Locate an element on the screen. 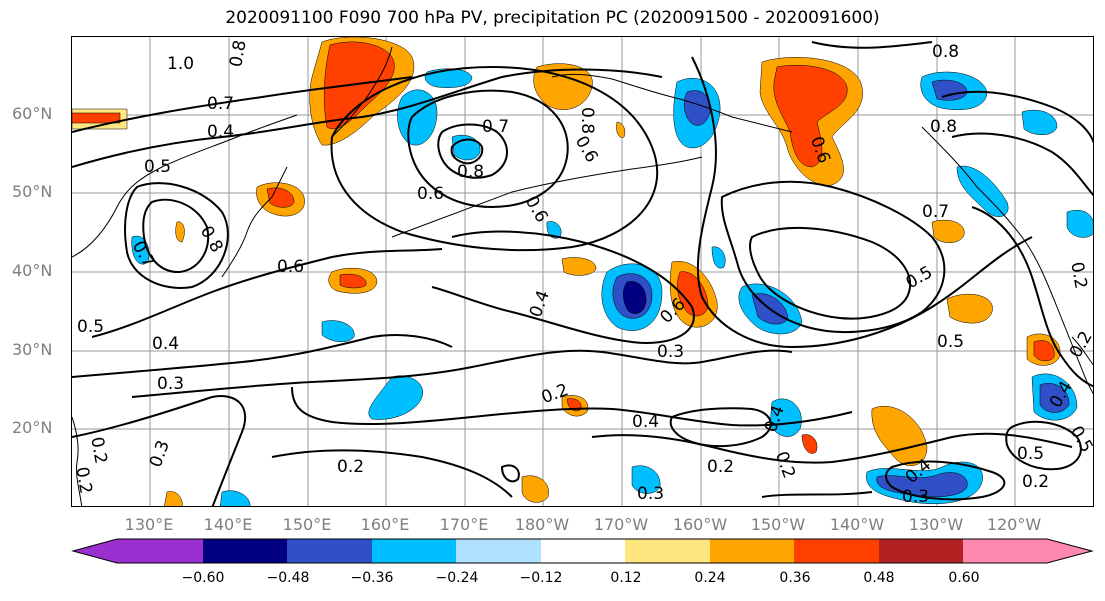 This screenshot has width=1105, height=601. lat-label-50n: 50°N is located at coordinates (32, 191).